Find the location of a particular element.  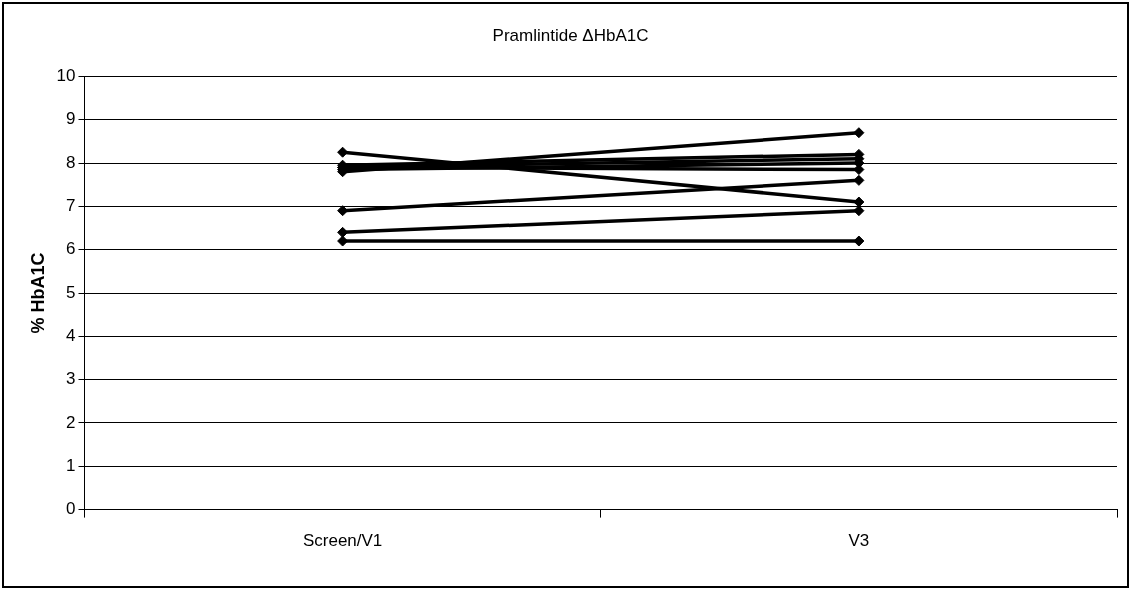

chart-title: Pramlintide ΔHbA1C is located at coordinates (570, 35).